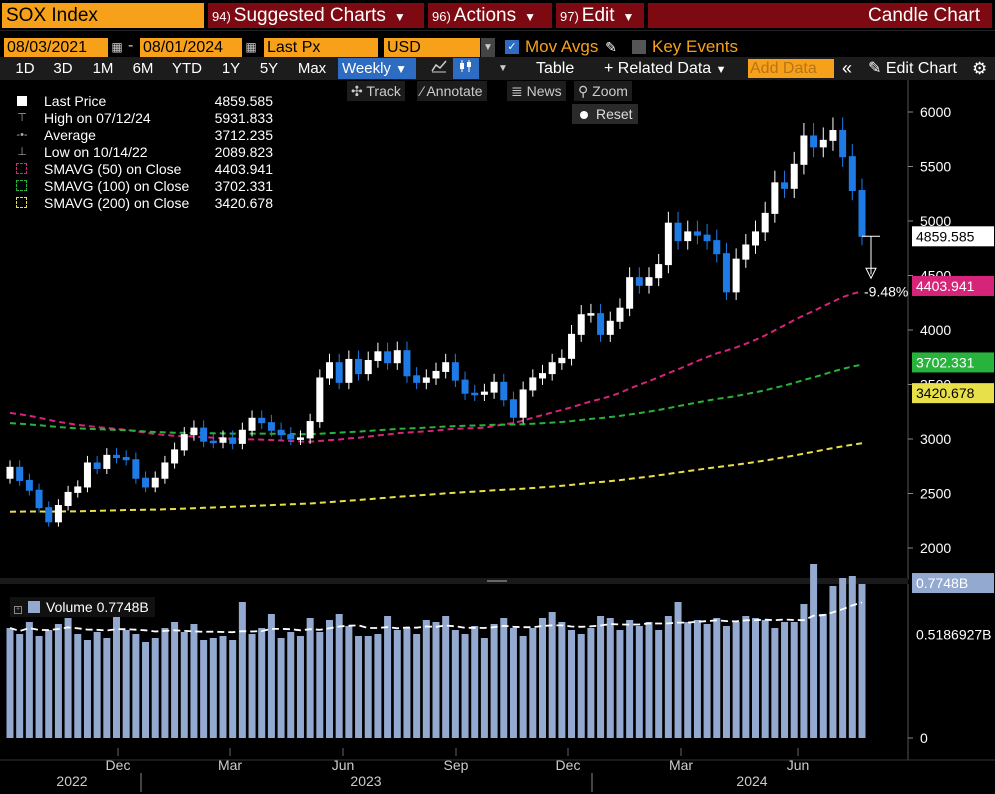 Image resolution: width=995 pixels, height=794 pixels. I want to click on sma50-tag-bg, so click(953, 285).